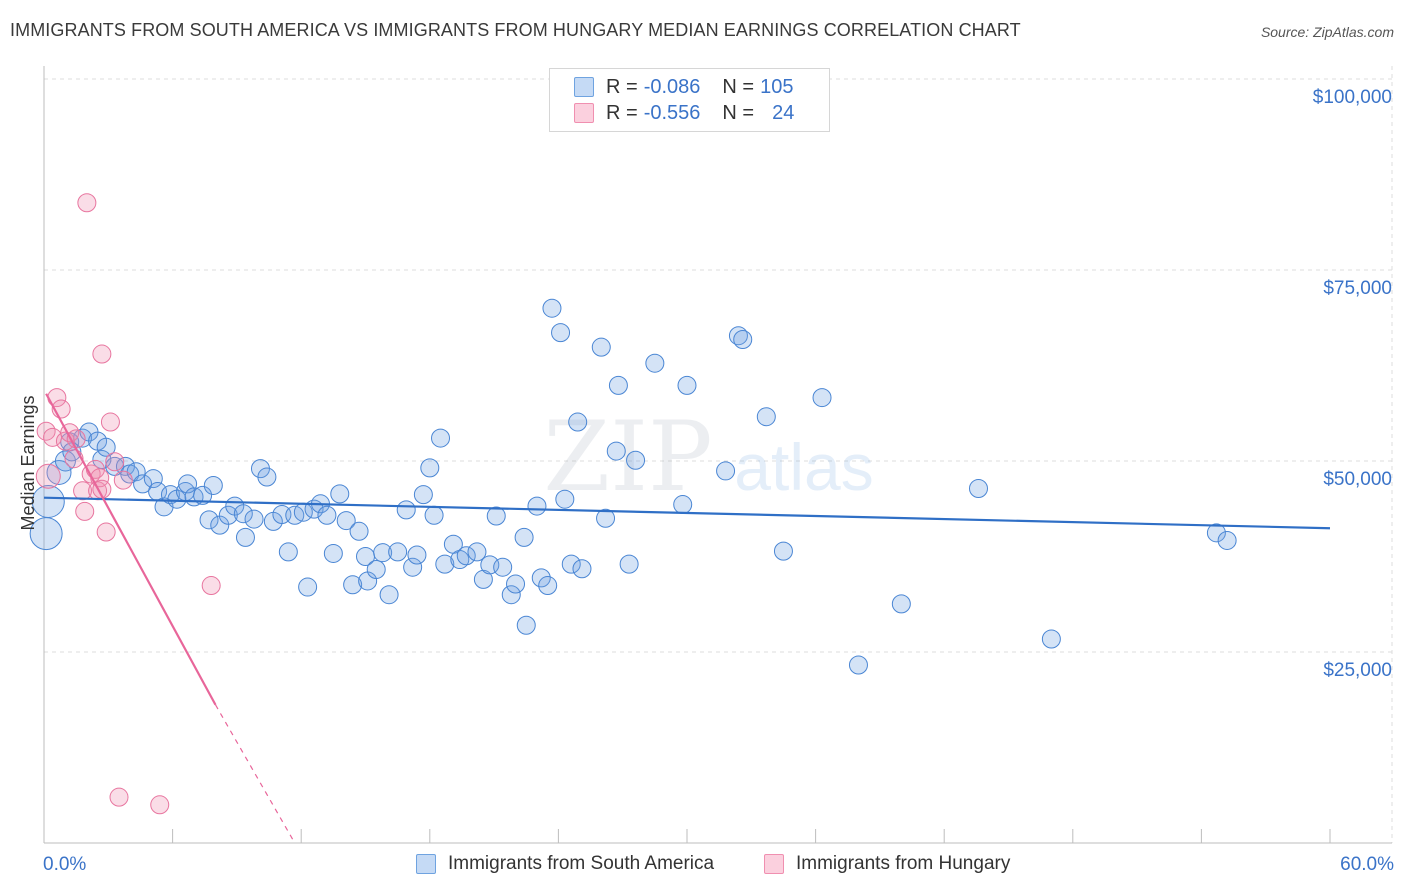  What do you see at coordinates (738, 112) in the screenshot?
I see `legend-n-label: N =` at bounding box center [738, 112].